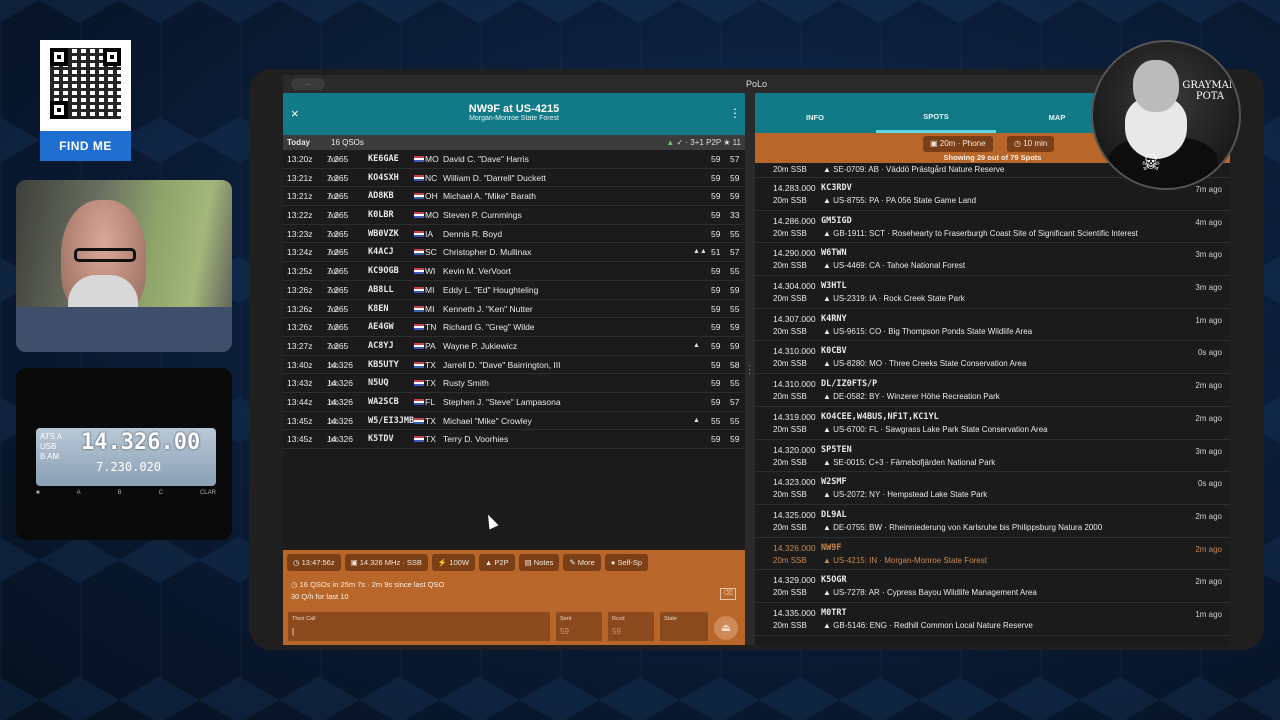 The height and width of the screenshot is (720, 1280). I want to click on notes-chip: ▤ Notes, so click(539, 562).